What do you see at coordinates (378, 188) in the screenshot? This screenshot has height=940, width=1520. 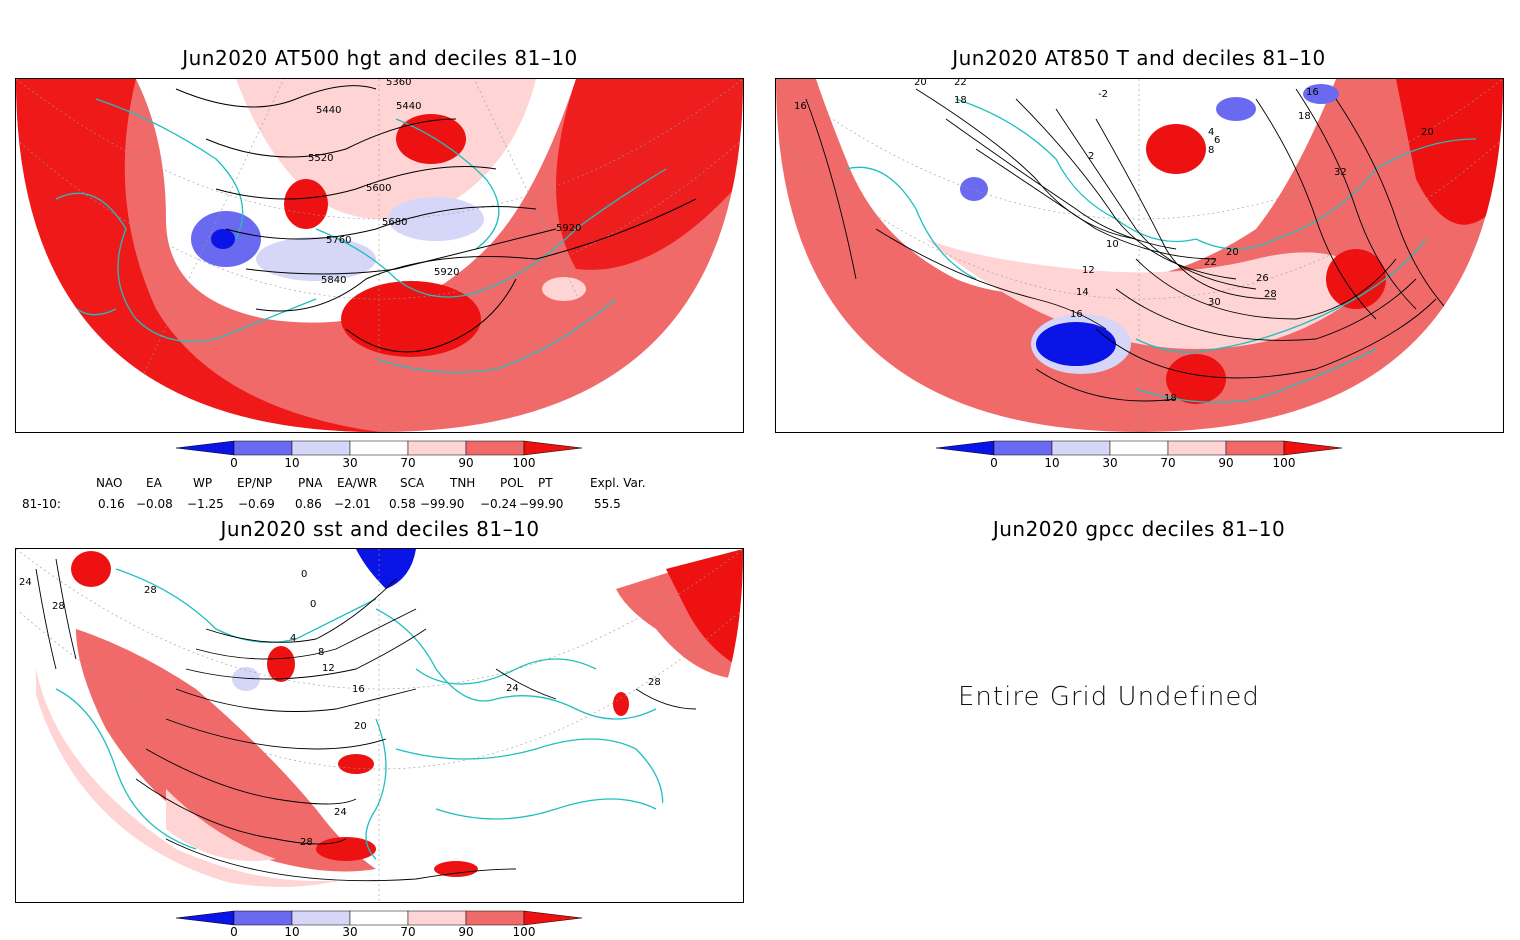 I see `contour-label: 5600` at bounding box center [378, 188].